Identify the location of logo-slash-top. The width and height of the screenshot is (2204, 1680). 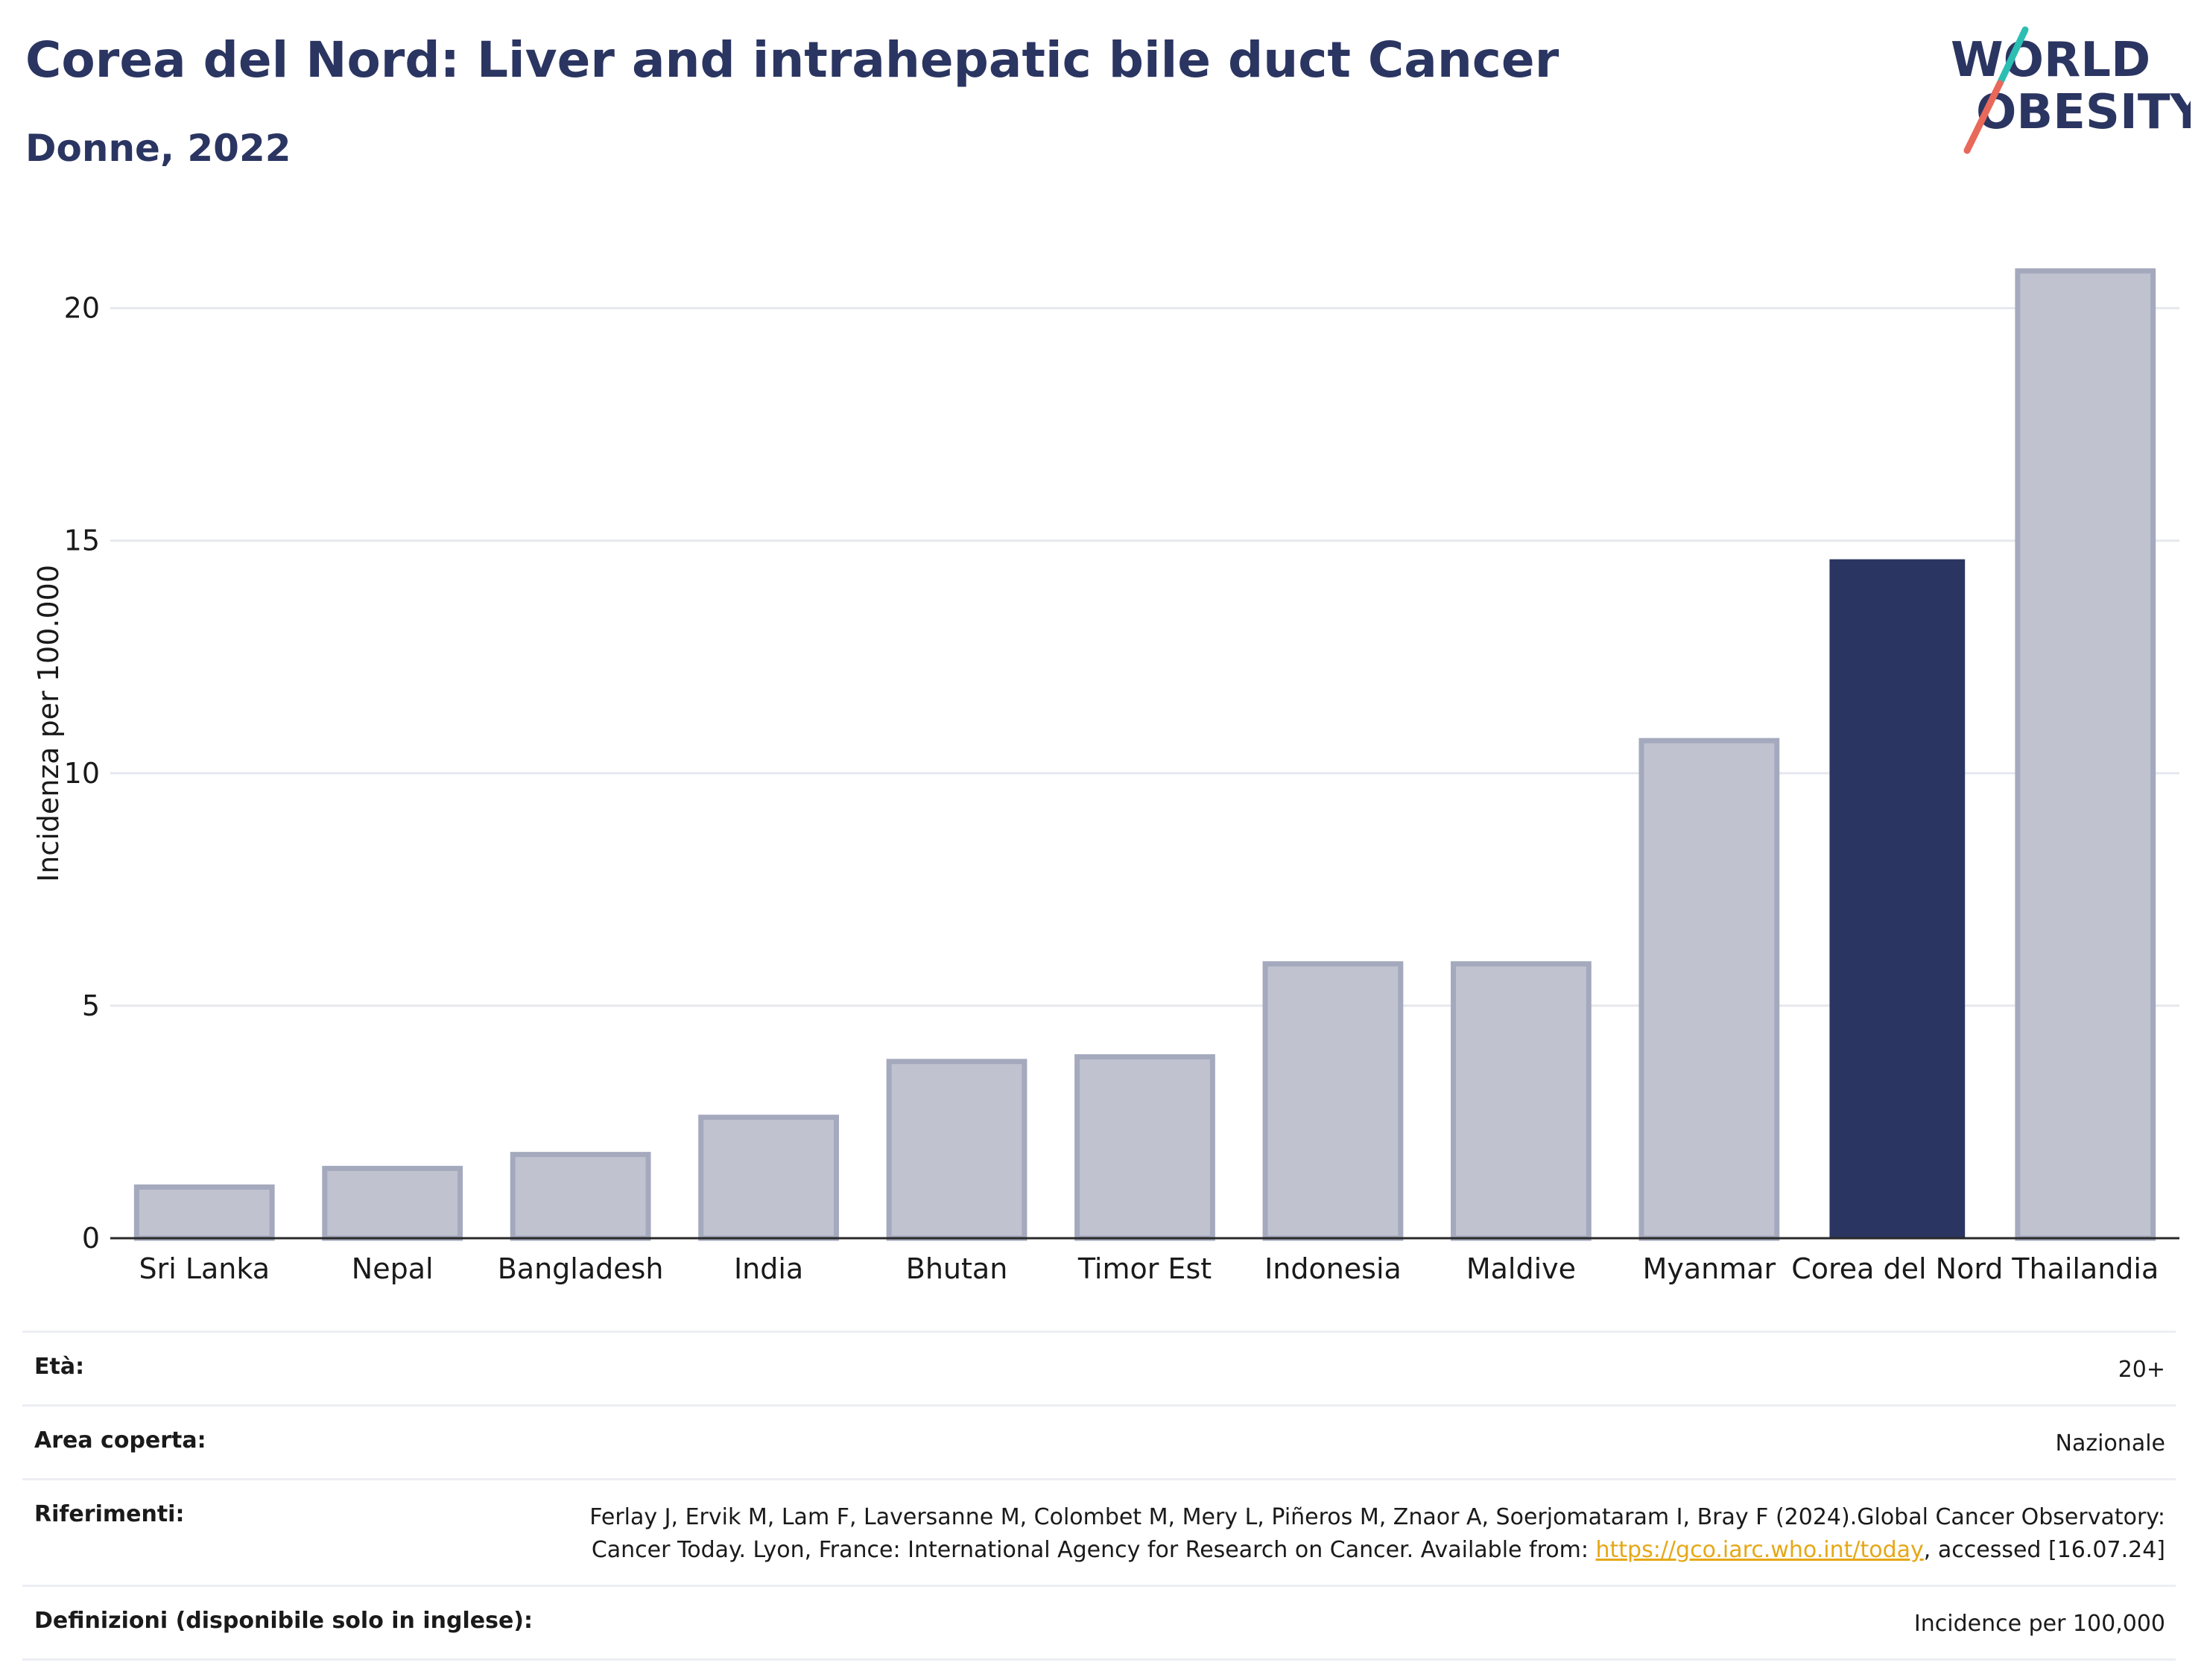
(2012, 56).